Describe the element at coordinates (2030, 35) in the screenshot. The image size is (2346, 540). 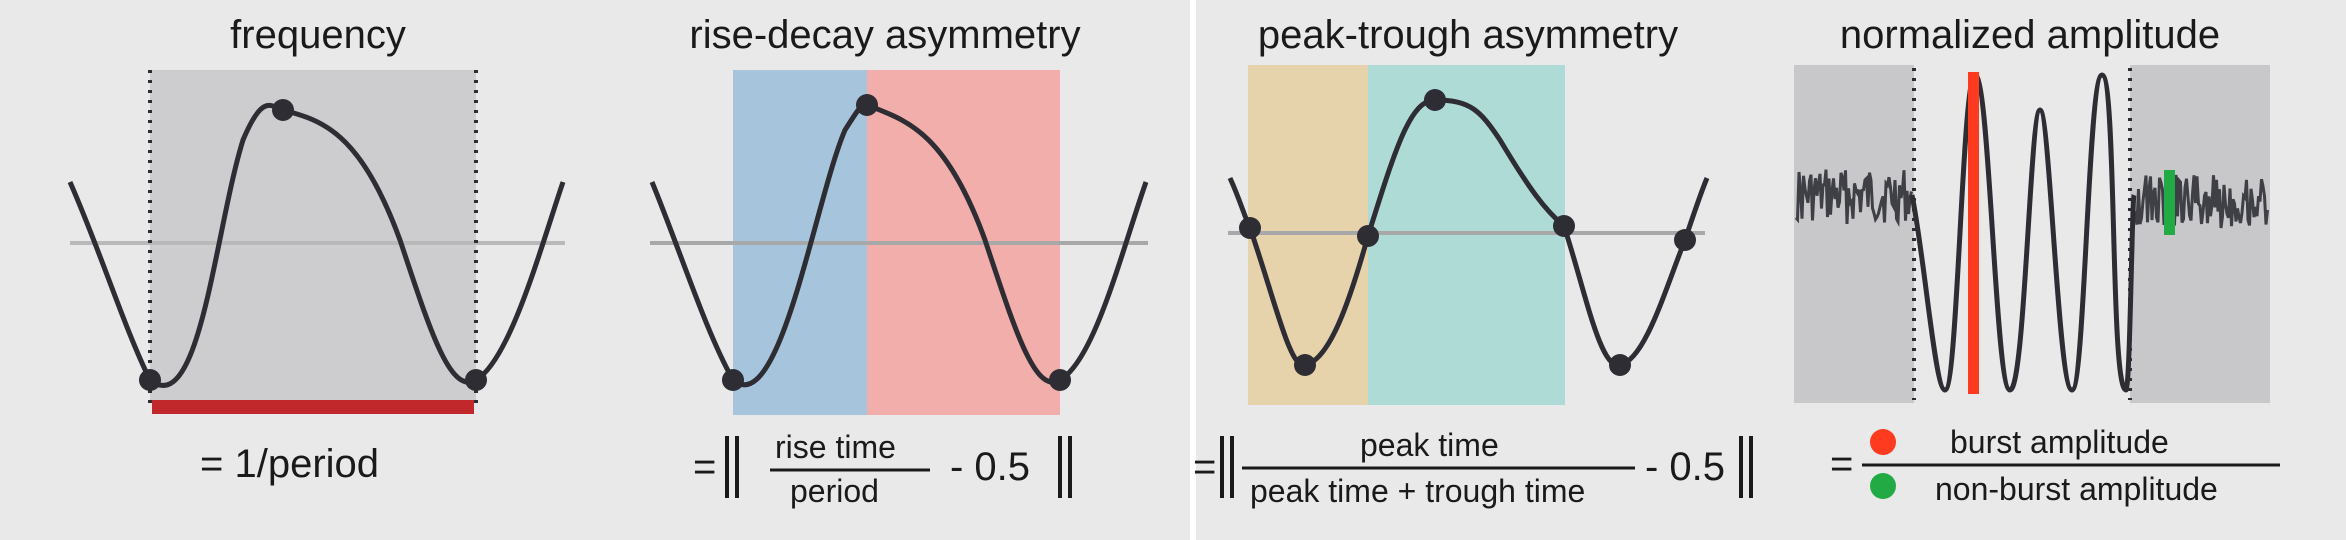
I see `panel-title-normalized-amplitude: normalized amplitude` at that location.